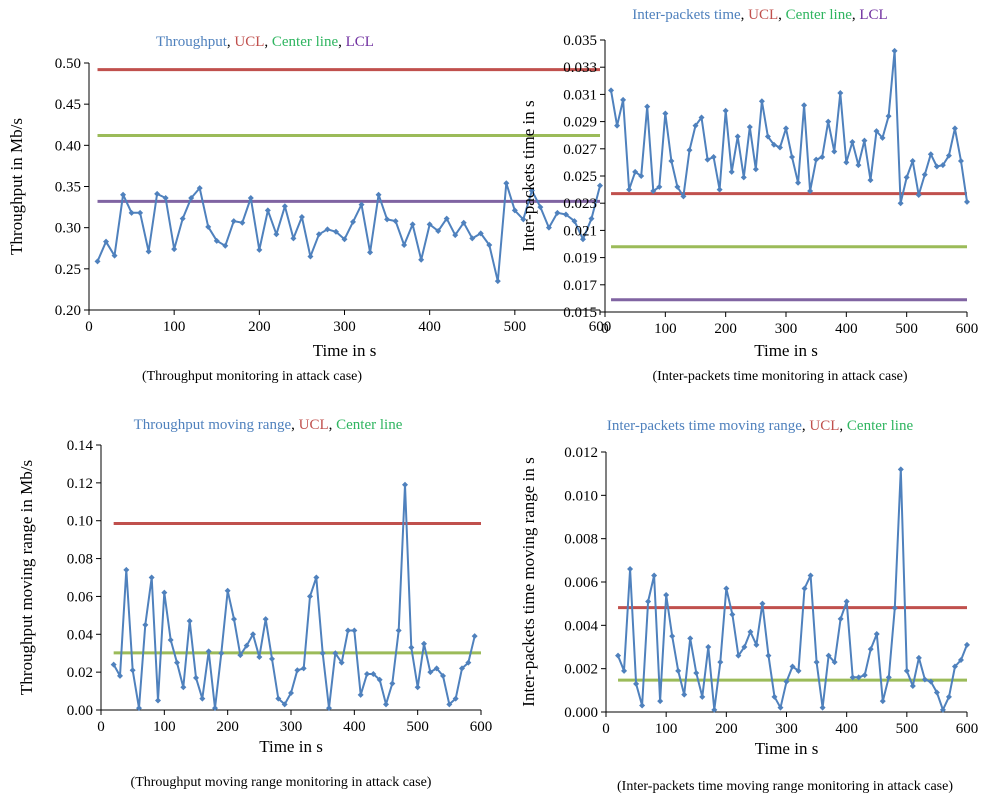 The image size is (990, 797). I want to click on y-tick-label: 0.002, so click(581, 670).